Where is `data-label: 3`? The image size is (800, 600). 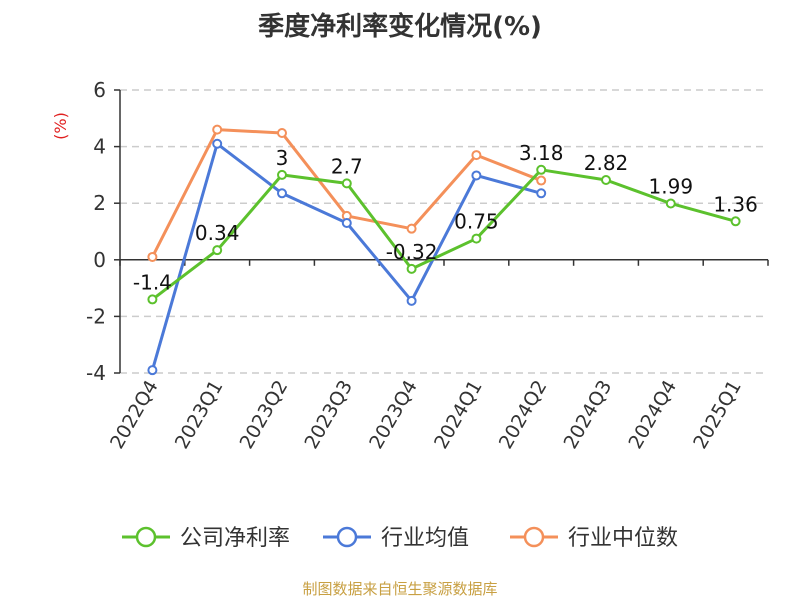 data-label: 3 is located at coordinates (282, 158).